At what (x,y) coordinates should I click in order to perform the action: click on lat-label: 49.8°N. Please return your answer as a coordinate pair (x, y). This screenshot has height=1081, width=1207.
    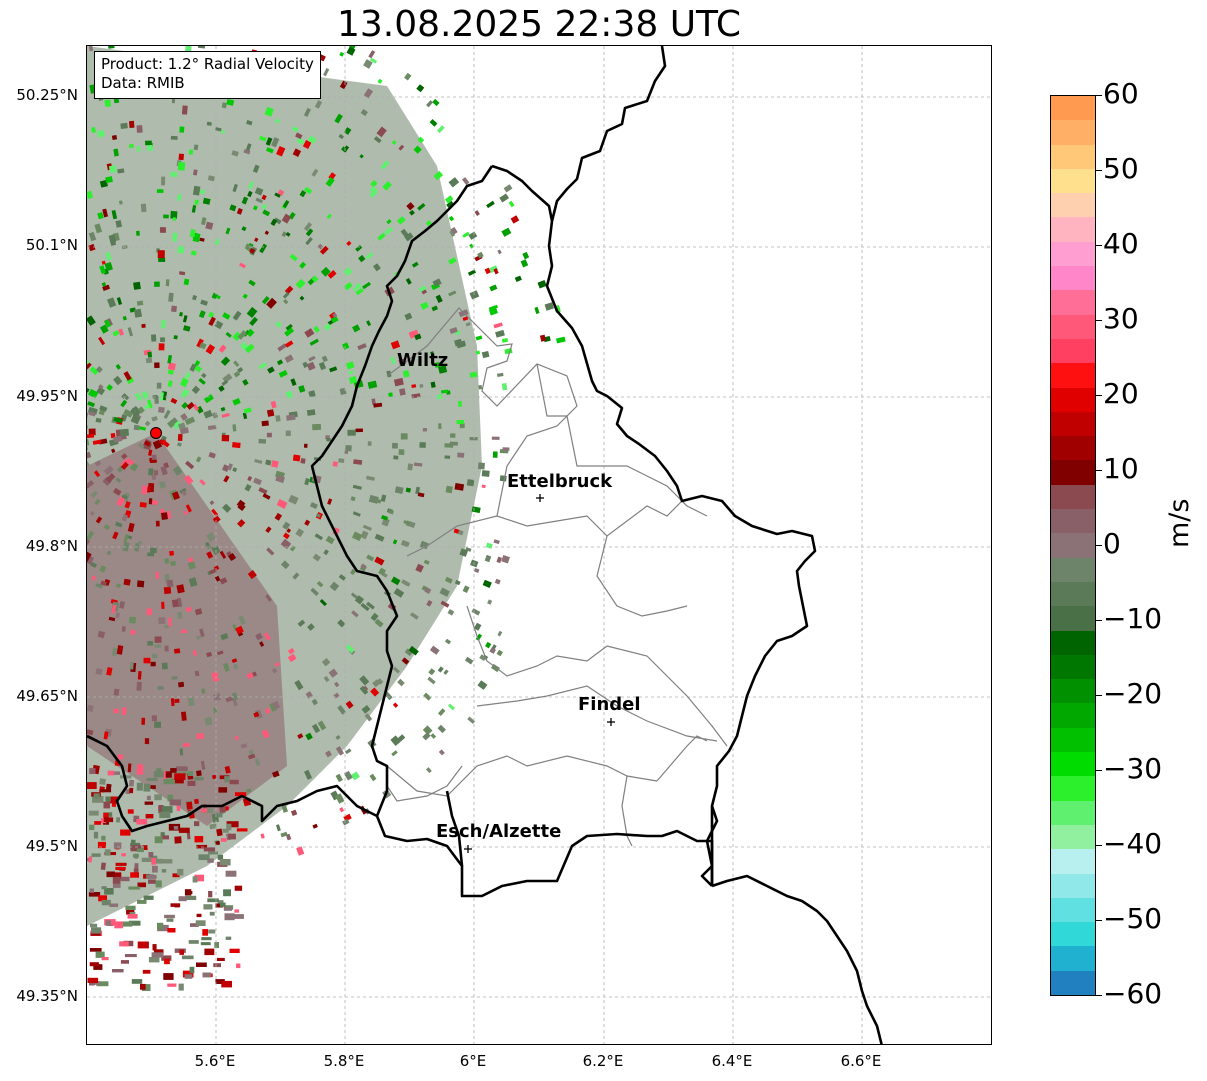
    Looking at the image, I should click on (51, 546).